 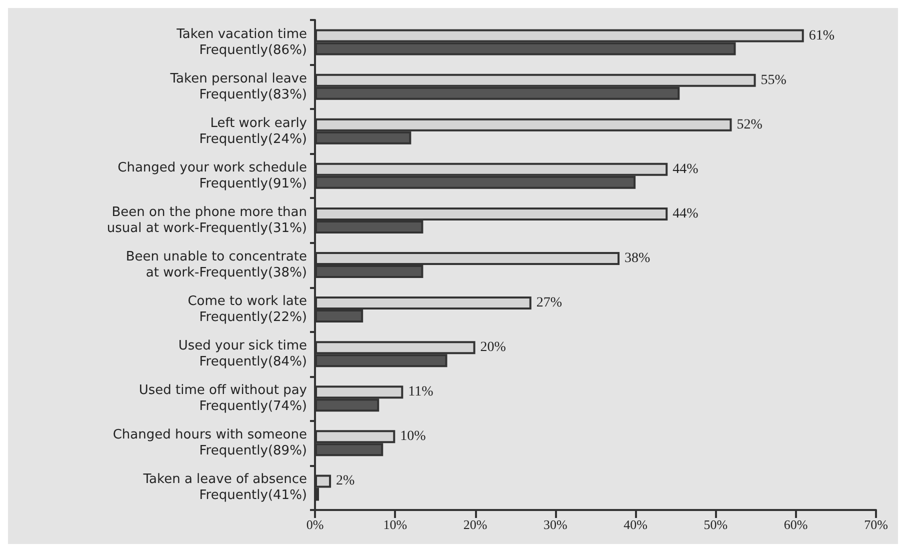 I want to click on x-tick-label: 40%, so click(x=636, y=524).